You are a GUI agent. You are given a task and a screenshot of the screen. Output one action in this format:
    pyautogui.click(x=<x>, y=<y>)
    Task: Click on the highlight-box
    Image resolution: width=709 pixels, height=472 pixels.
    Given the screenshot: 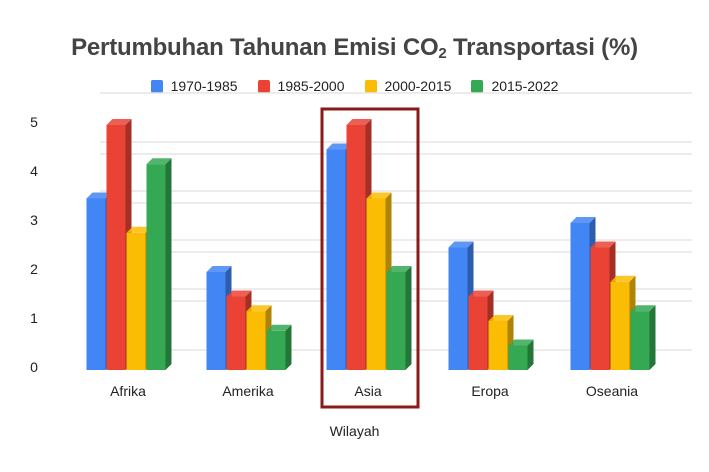 What is the action you would take?
    pyautogui.click(x=370, y=258)
    